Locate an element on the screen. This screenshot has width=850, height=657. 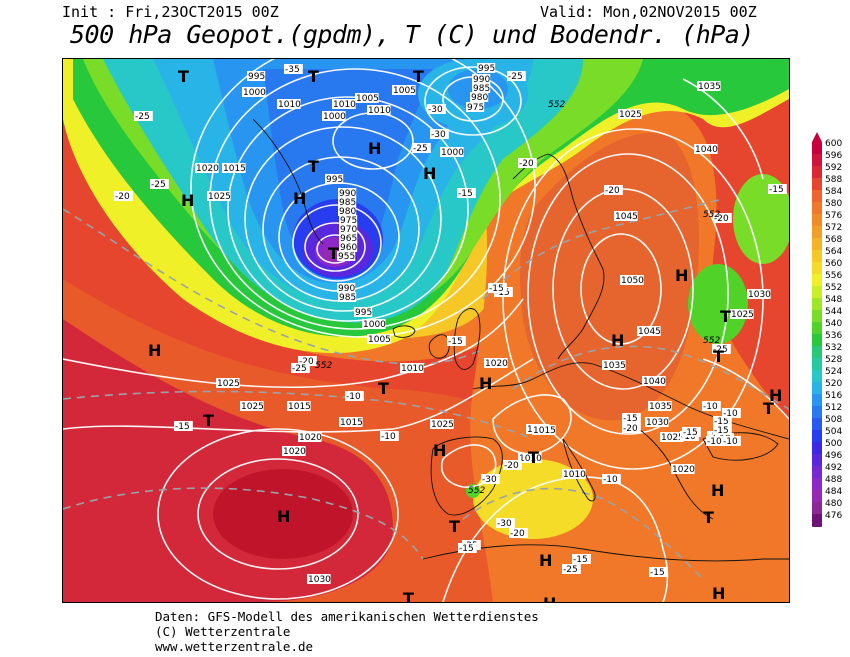
temp-label: -10 is located at coordinates (710, 407).